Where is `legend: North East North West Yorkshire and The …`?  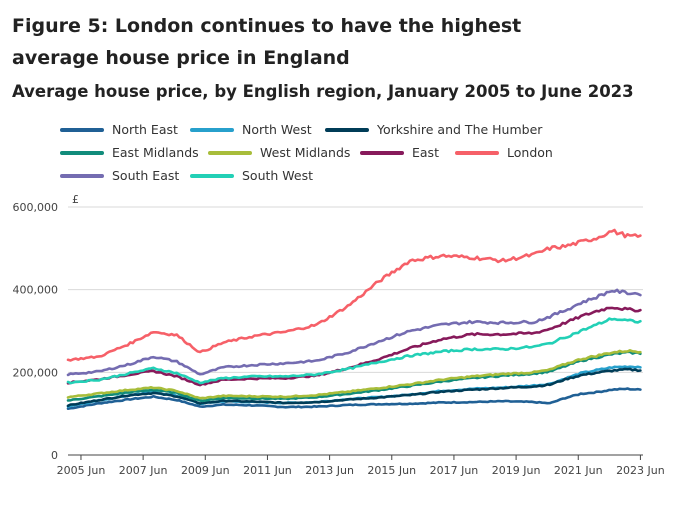 legend: North East North West Yorkshire and The … is located at coordinates (345, 155).